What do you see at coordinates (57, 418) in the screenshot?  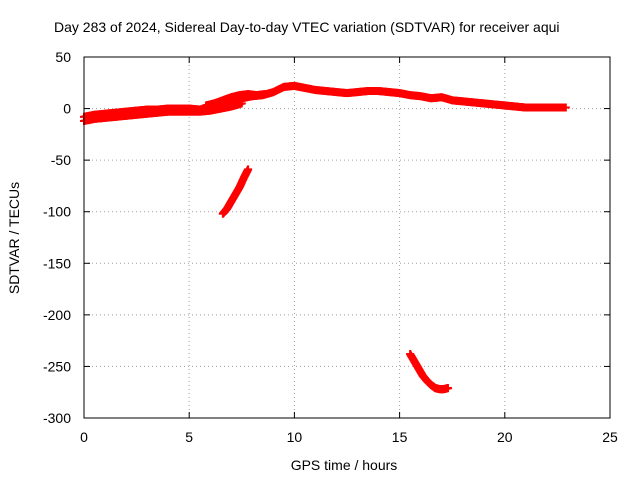 I see `y-tick-label: -300` at bounding box center [57, 418].